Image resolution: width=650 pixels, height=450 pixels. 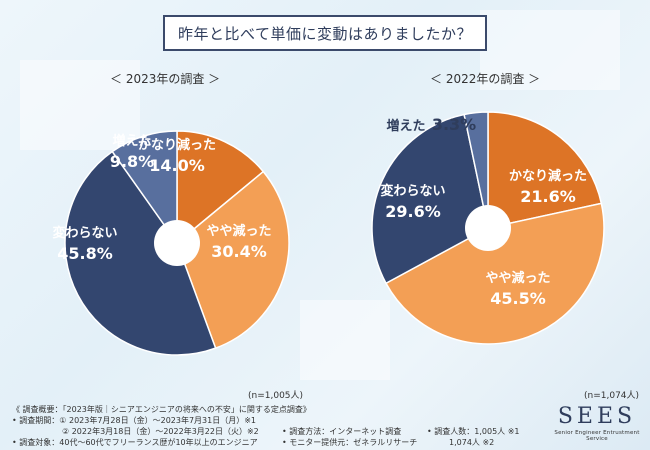 What do you see at coordinates (485, 79) in the screenshot?
I see `chart-2022-subtitle: ＜ 2022年の調査 ＞` at bounding box center [485, 79].